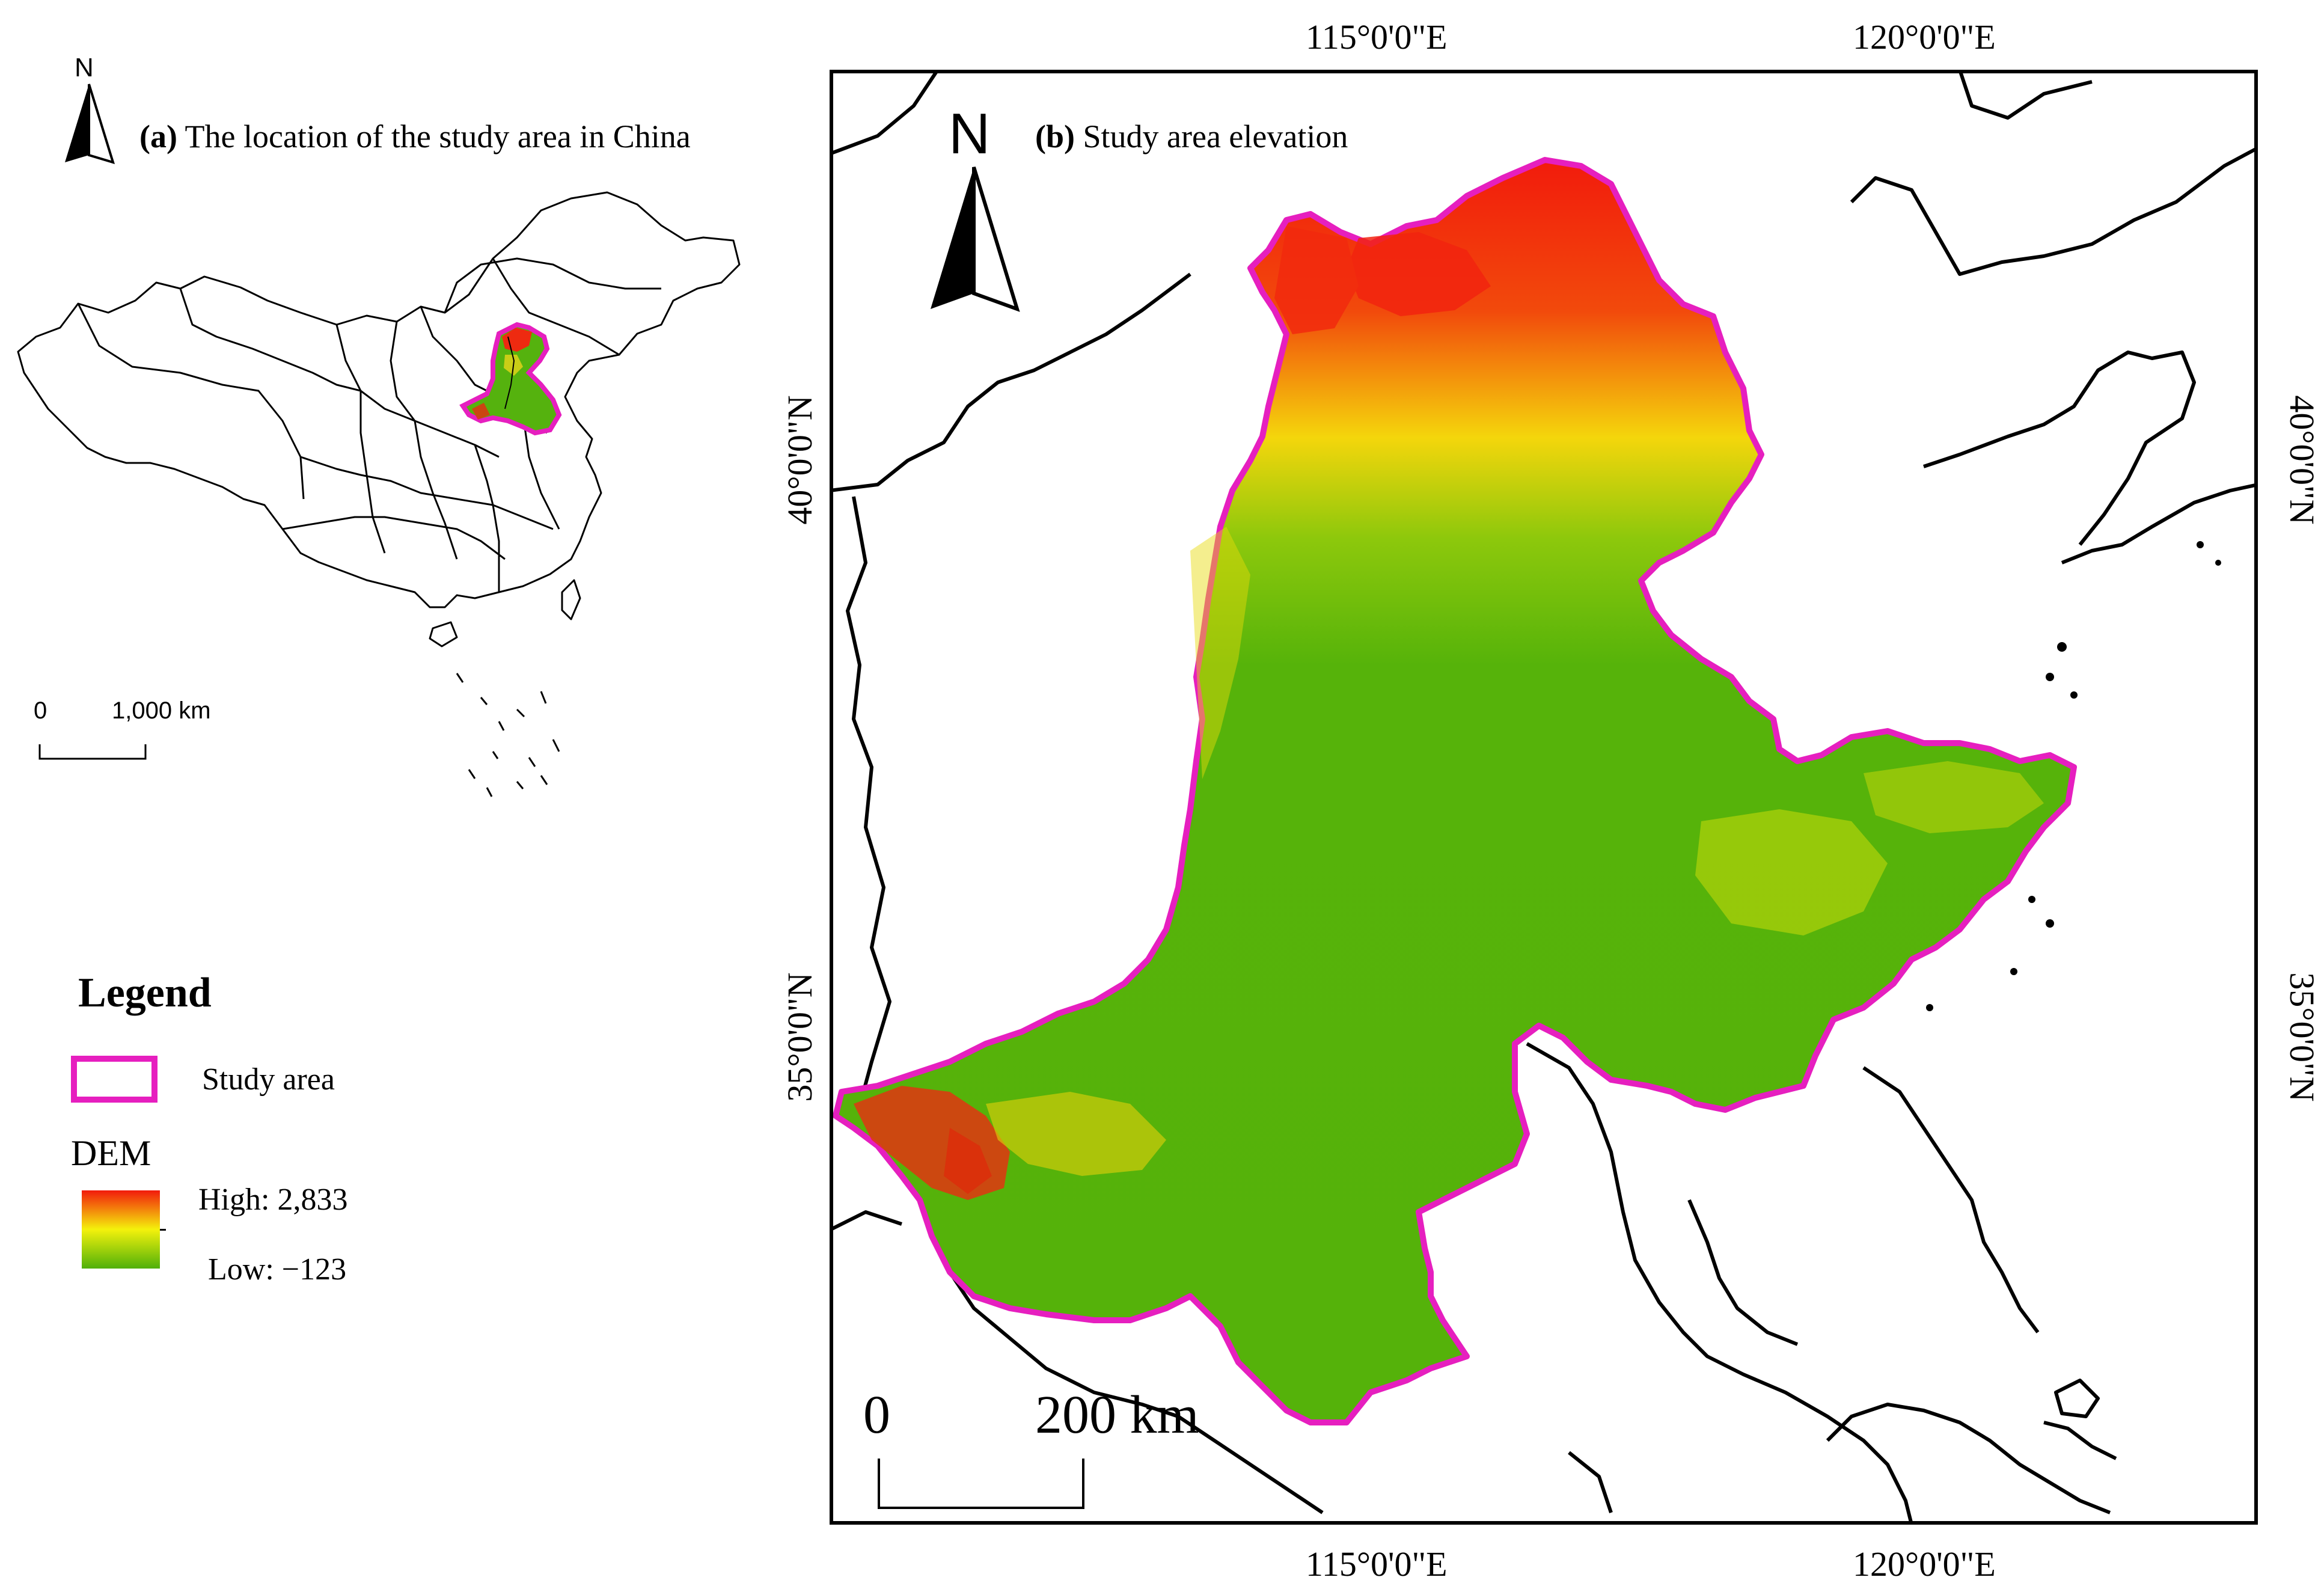 Image resolution: width=2324 pixels, height=1592 pixels. Describe the element at coordinates (145, 993) in the screenshot. I see `legend-title: Legend` at that location.